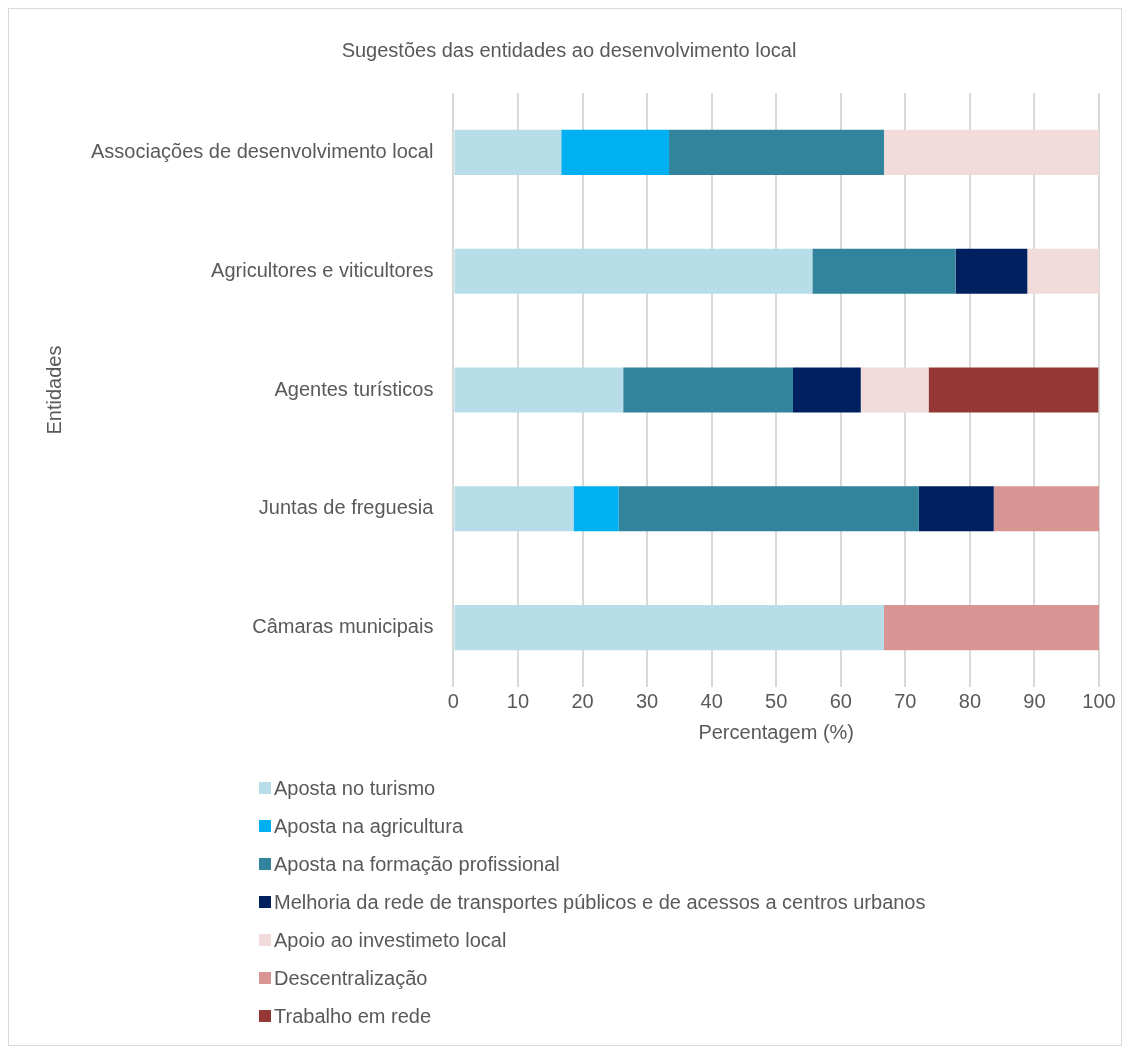  What do you see at coordinates (353, 1016) in the screenshot?
I see `legend-label: Trabalho em rede` at bounding box center [353, 1016].